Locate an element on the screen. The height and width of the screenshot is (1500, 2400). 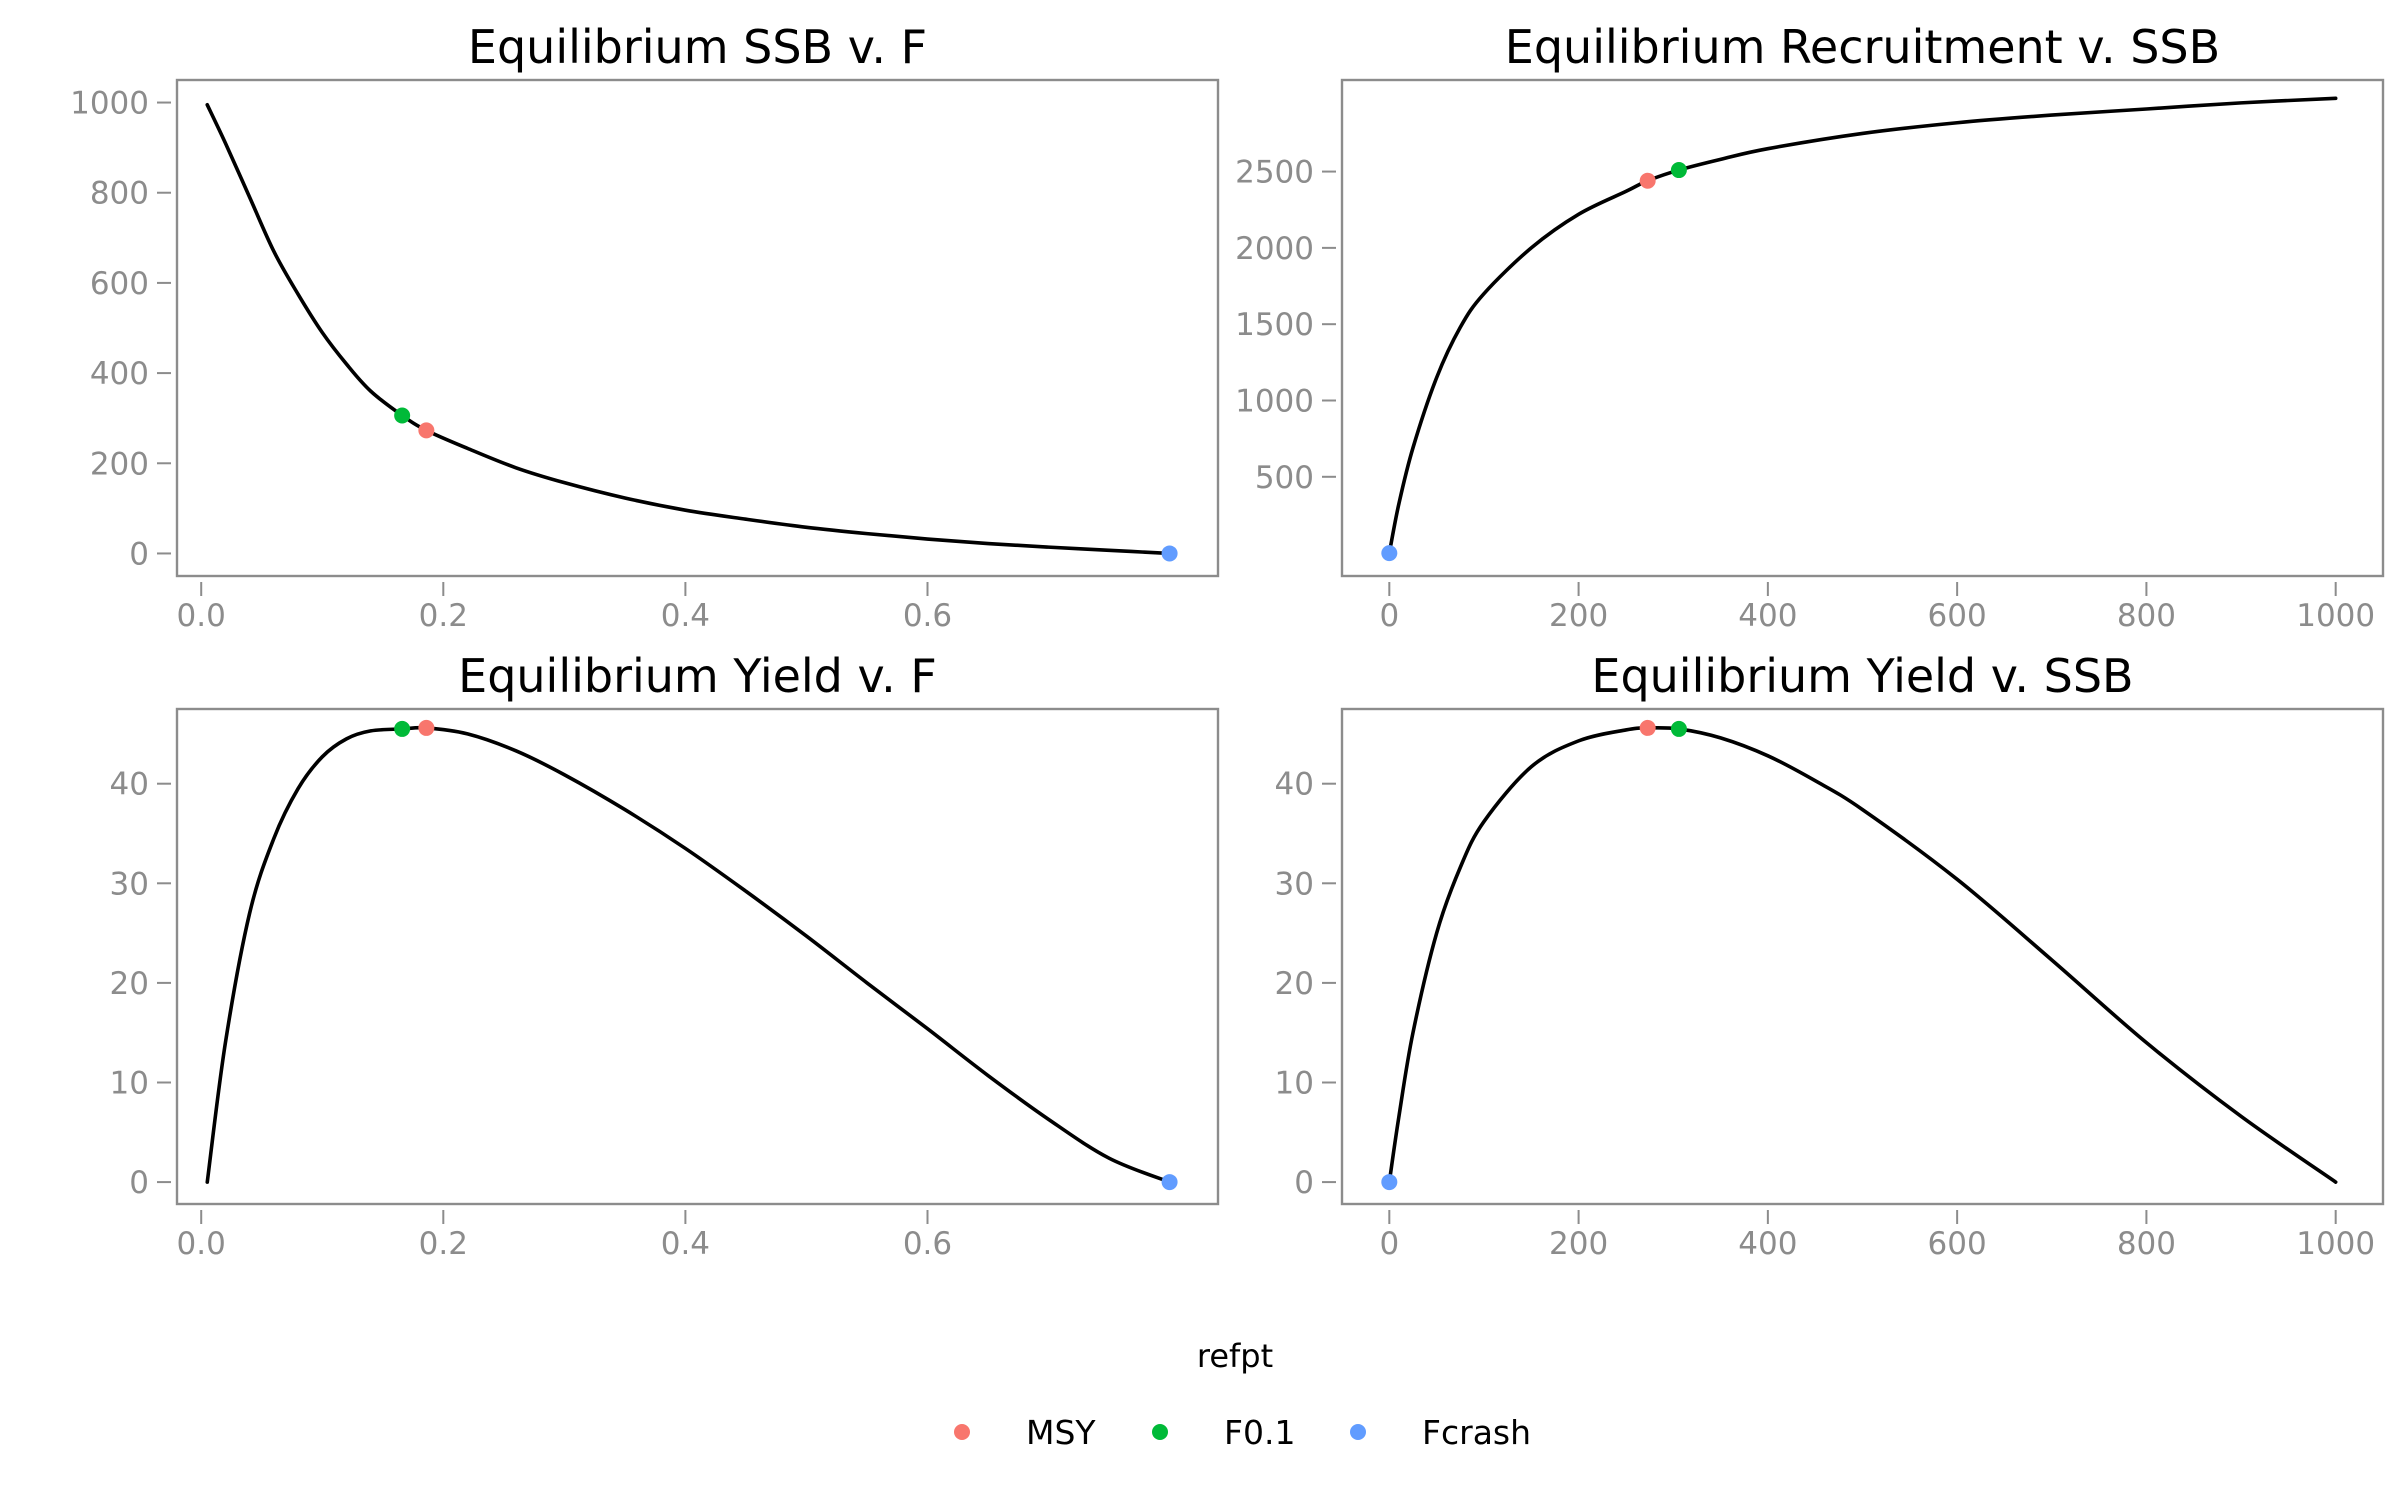
legend-label: F0.1 is located at coordinates (1259, 1432).